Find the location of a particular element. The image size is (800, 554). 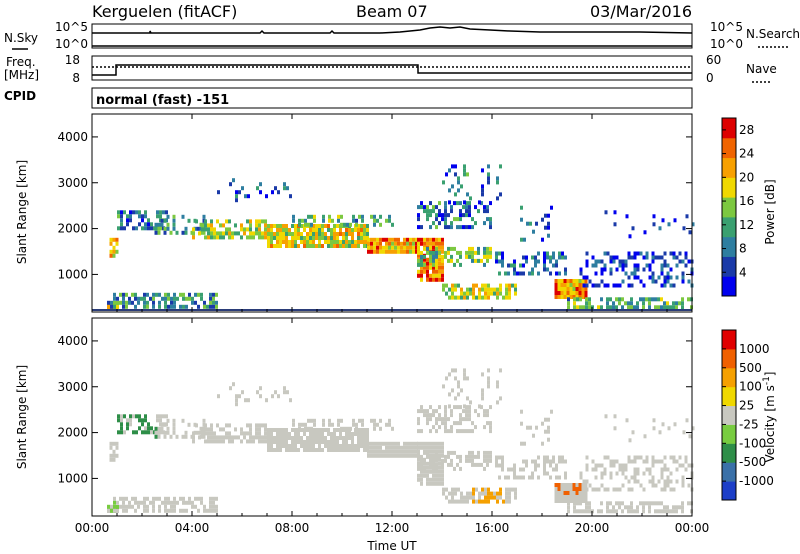

power-colorbar-frame is located at coordinates (729, 207).